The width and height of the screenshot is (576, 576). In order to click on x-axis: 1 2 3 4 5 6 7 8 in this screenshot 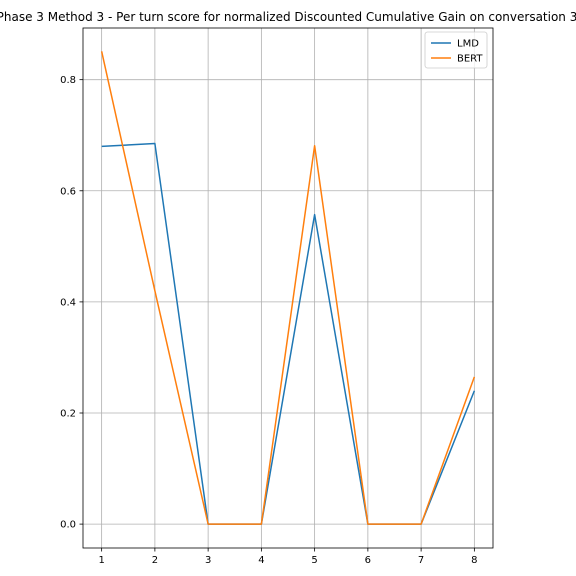, I will do `click(288, 557)`.